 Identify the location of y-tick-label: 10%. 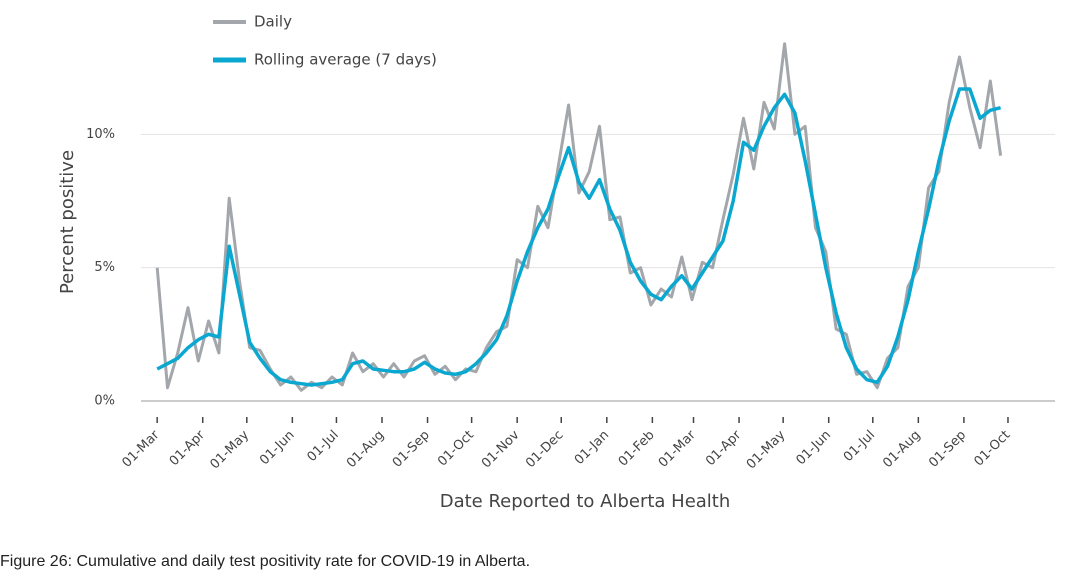
(100, 134).